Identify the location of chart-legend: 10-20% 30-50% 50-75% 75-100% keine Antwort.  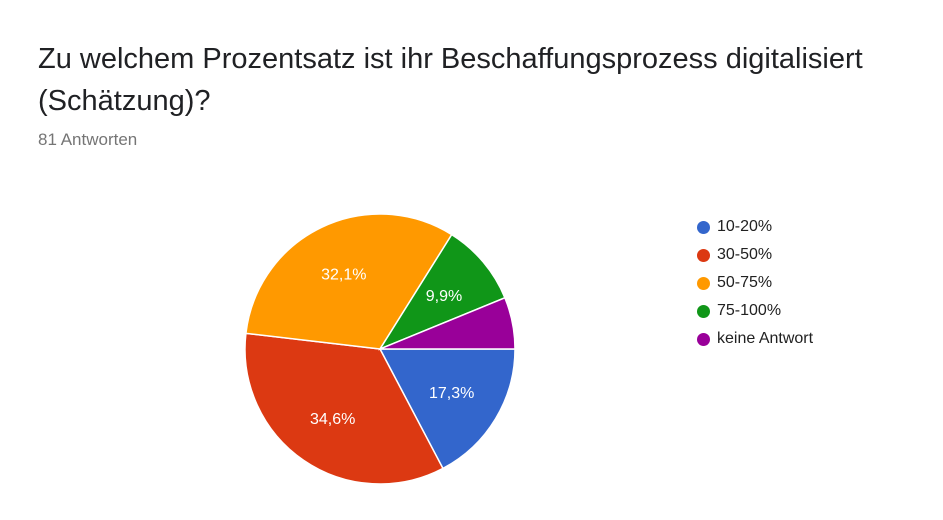
(755, 283).